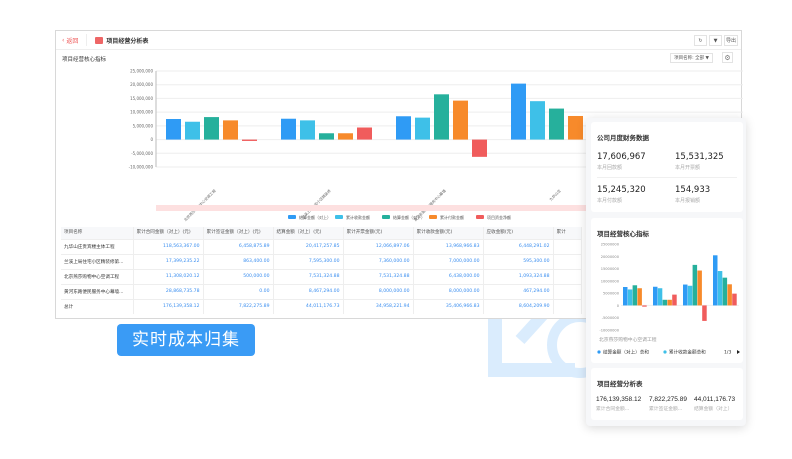  Describe the element at coordinates (620, 384) in the screenshot. I see `analysis-title: 项目经营分析表` at that location.